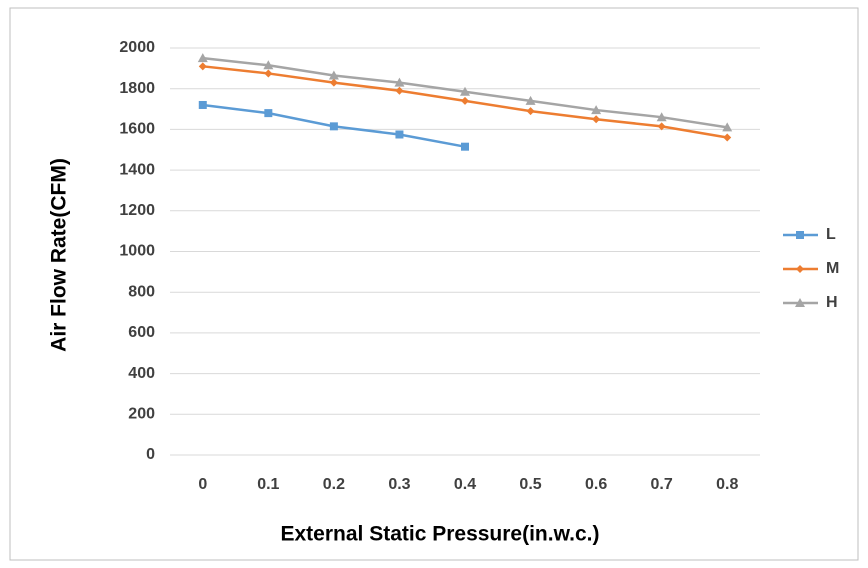  Describe the element at coordinates (727, 484) in the screenshot. I see `x-tick-label: 0.8` at that location.